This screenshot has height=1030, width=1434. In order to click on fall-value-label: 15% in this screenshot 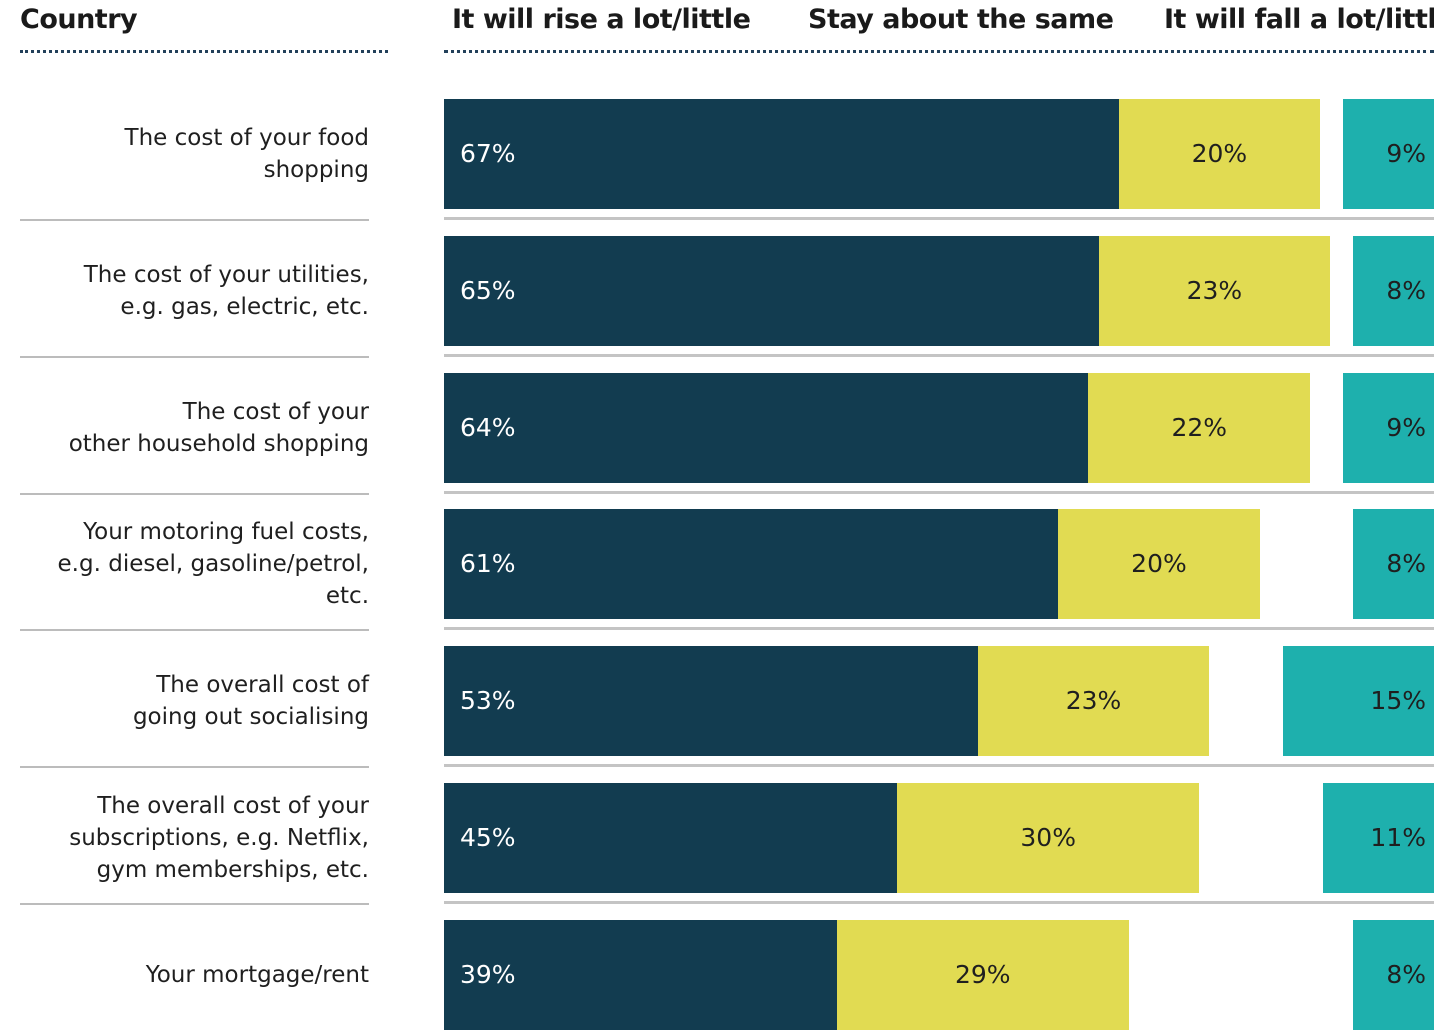, I will do `click(1398, 701)`.